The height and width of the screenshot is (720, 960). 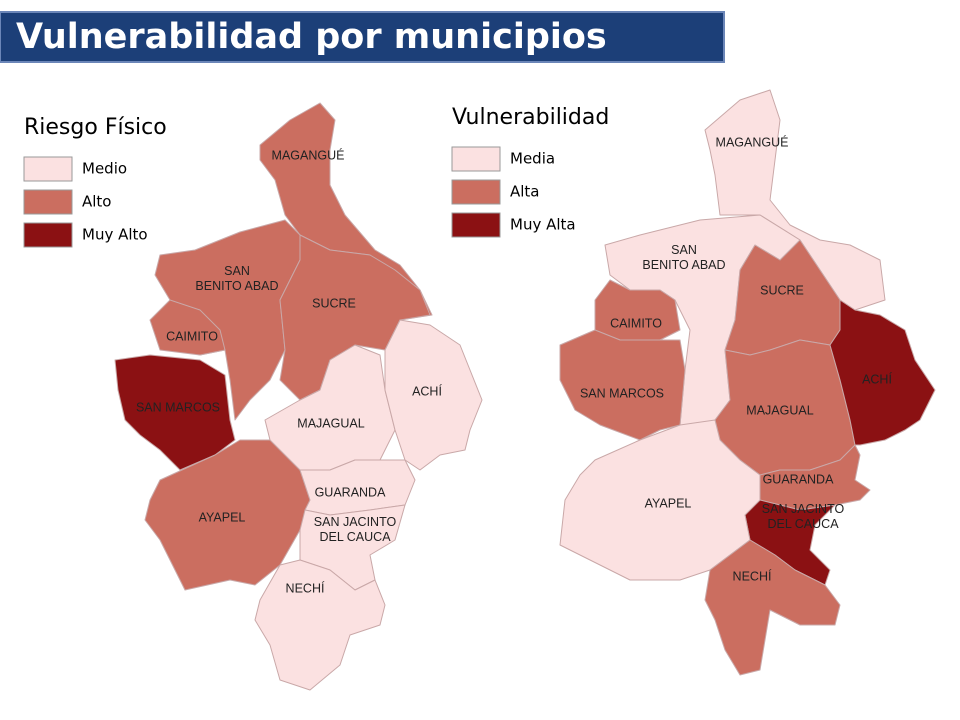 What do you see at coordinates (95, 127) in the screenshot?
I see `legend-title: Riesgo Físico` at bounding box center [95, 127].